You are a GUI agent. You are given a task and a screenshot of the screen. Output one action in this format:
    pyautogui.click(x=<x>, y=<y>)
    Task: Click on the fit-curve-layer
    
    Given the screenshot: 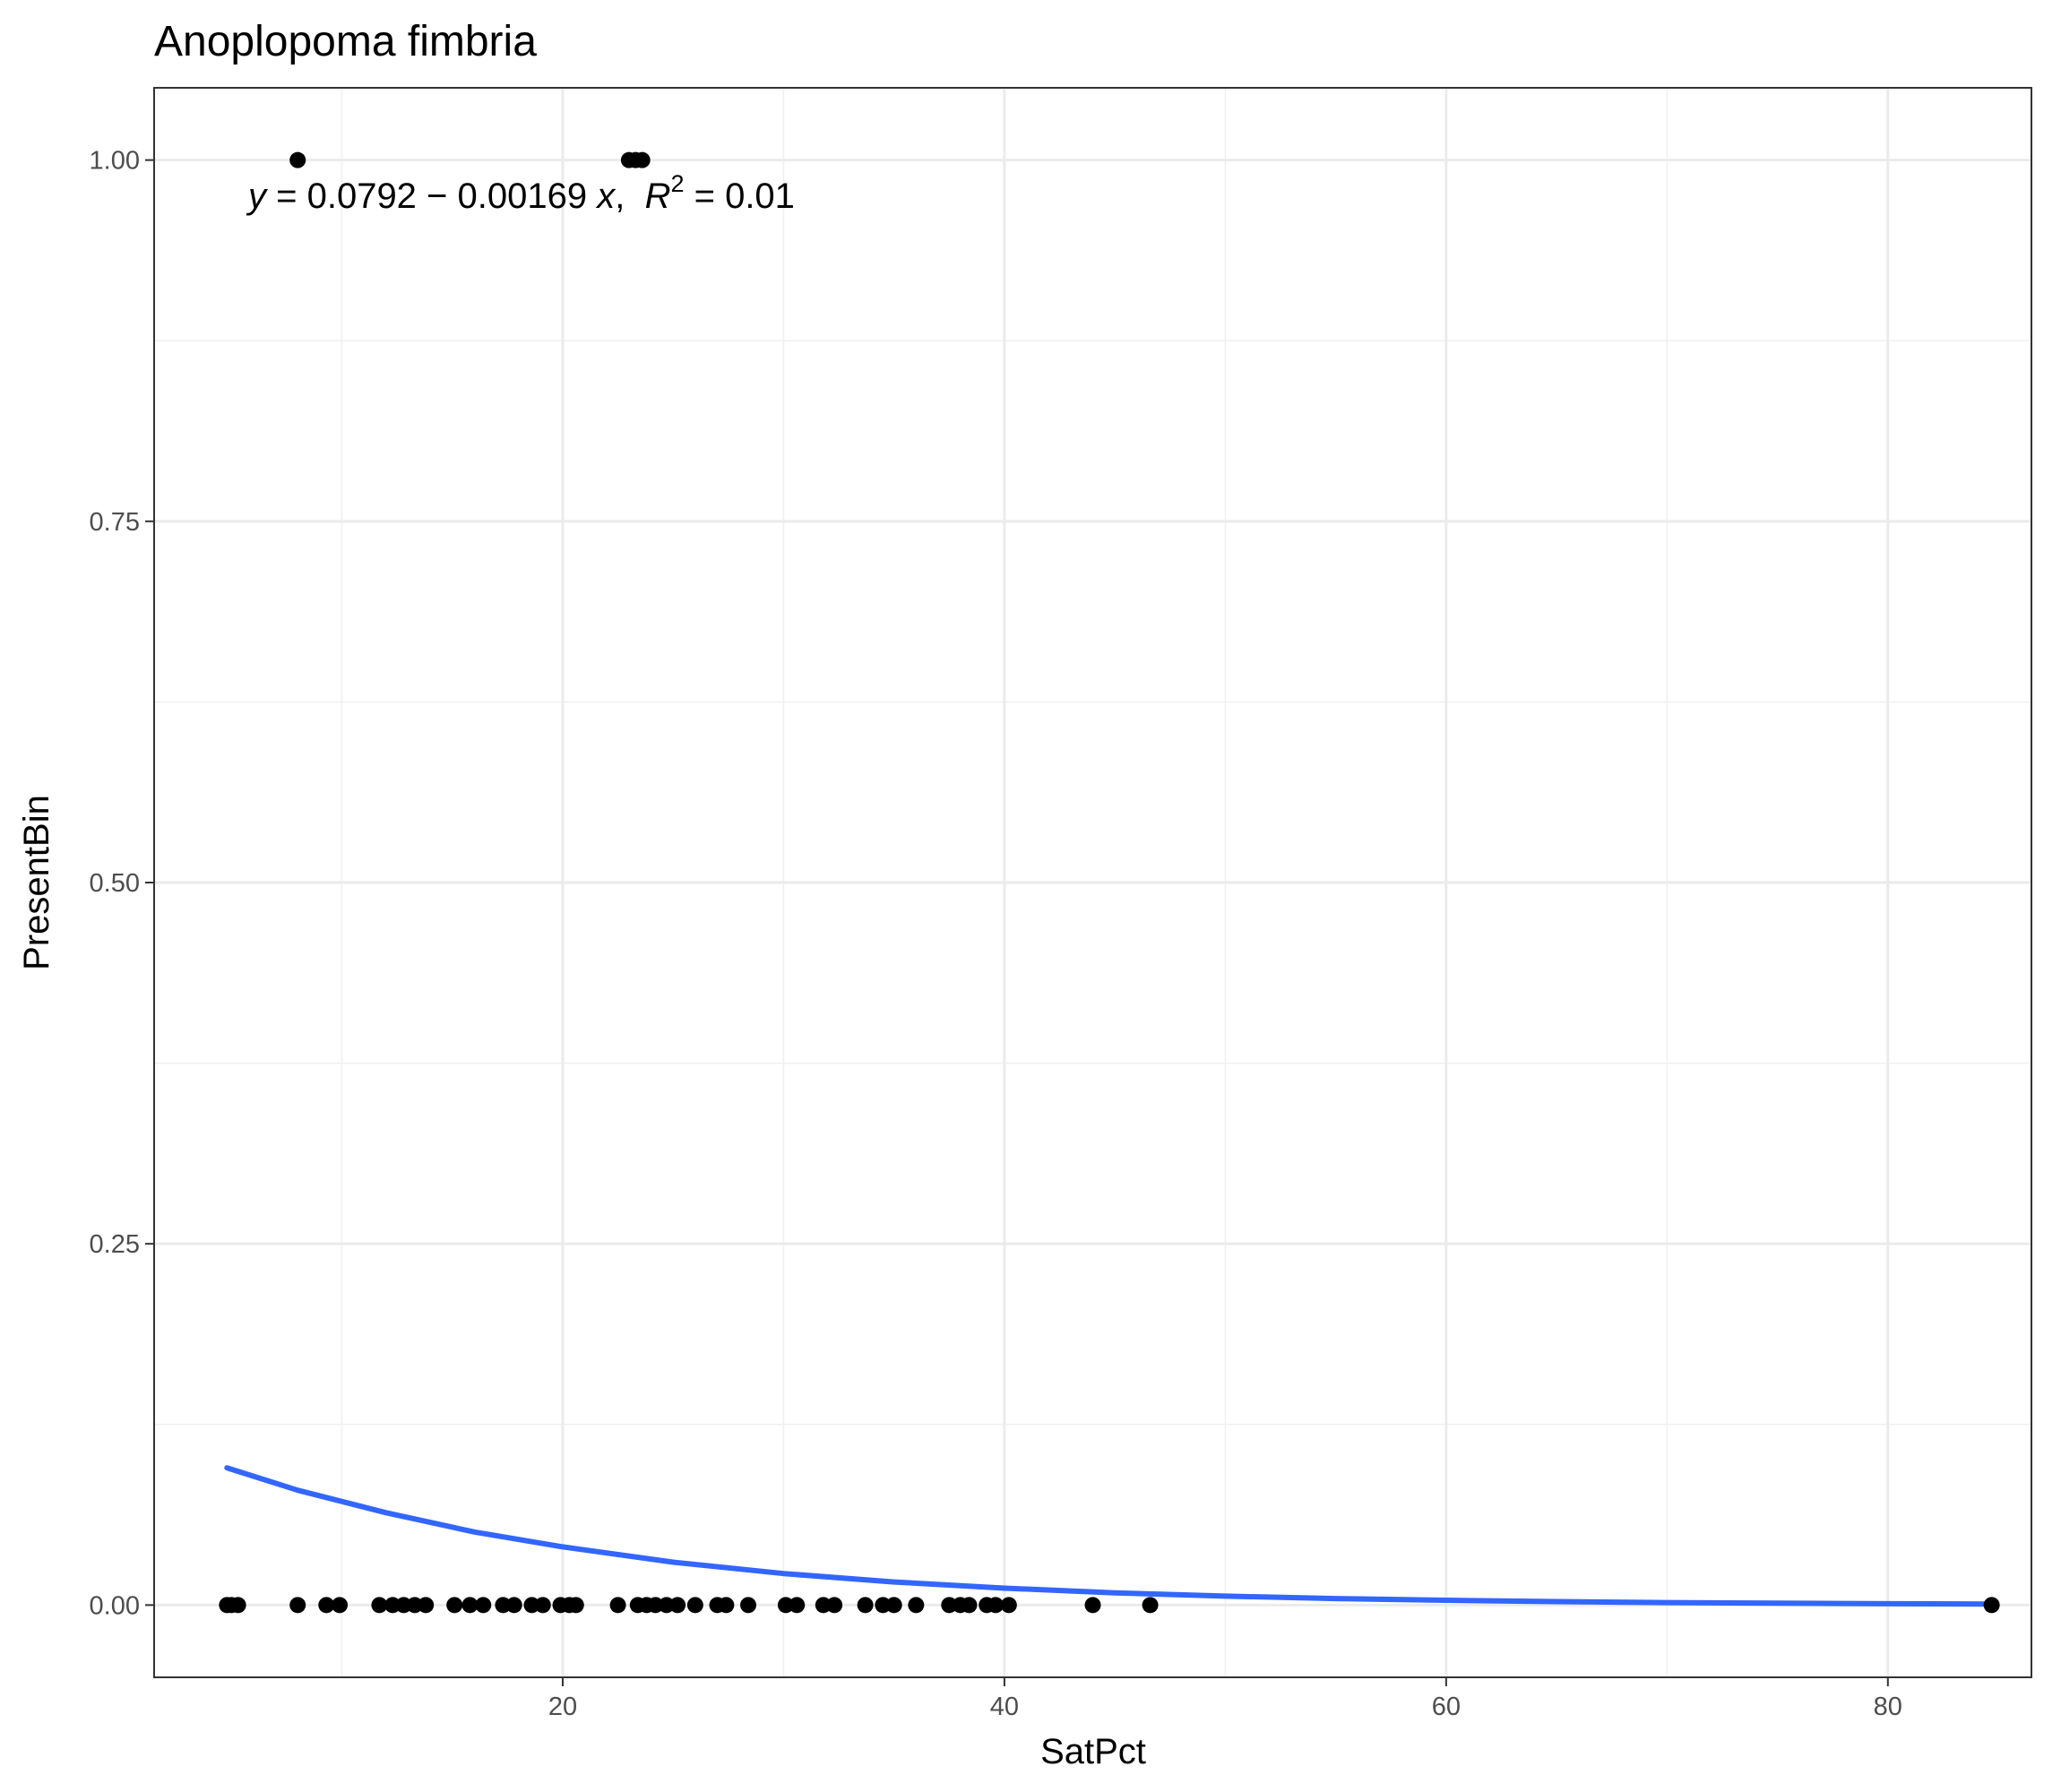 What is the action you would take?
    pyautogui.click(x=1109, y=1536)
    